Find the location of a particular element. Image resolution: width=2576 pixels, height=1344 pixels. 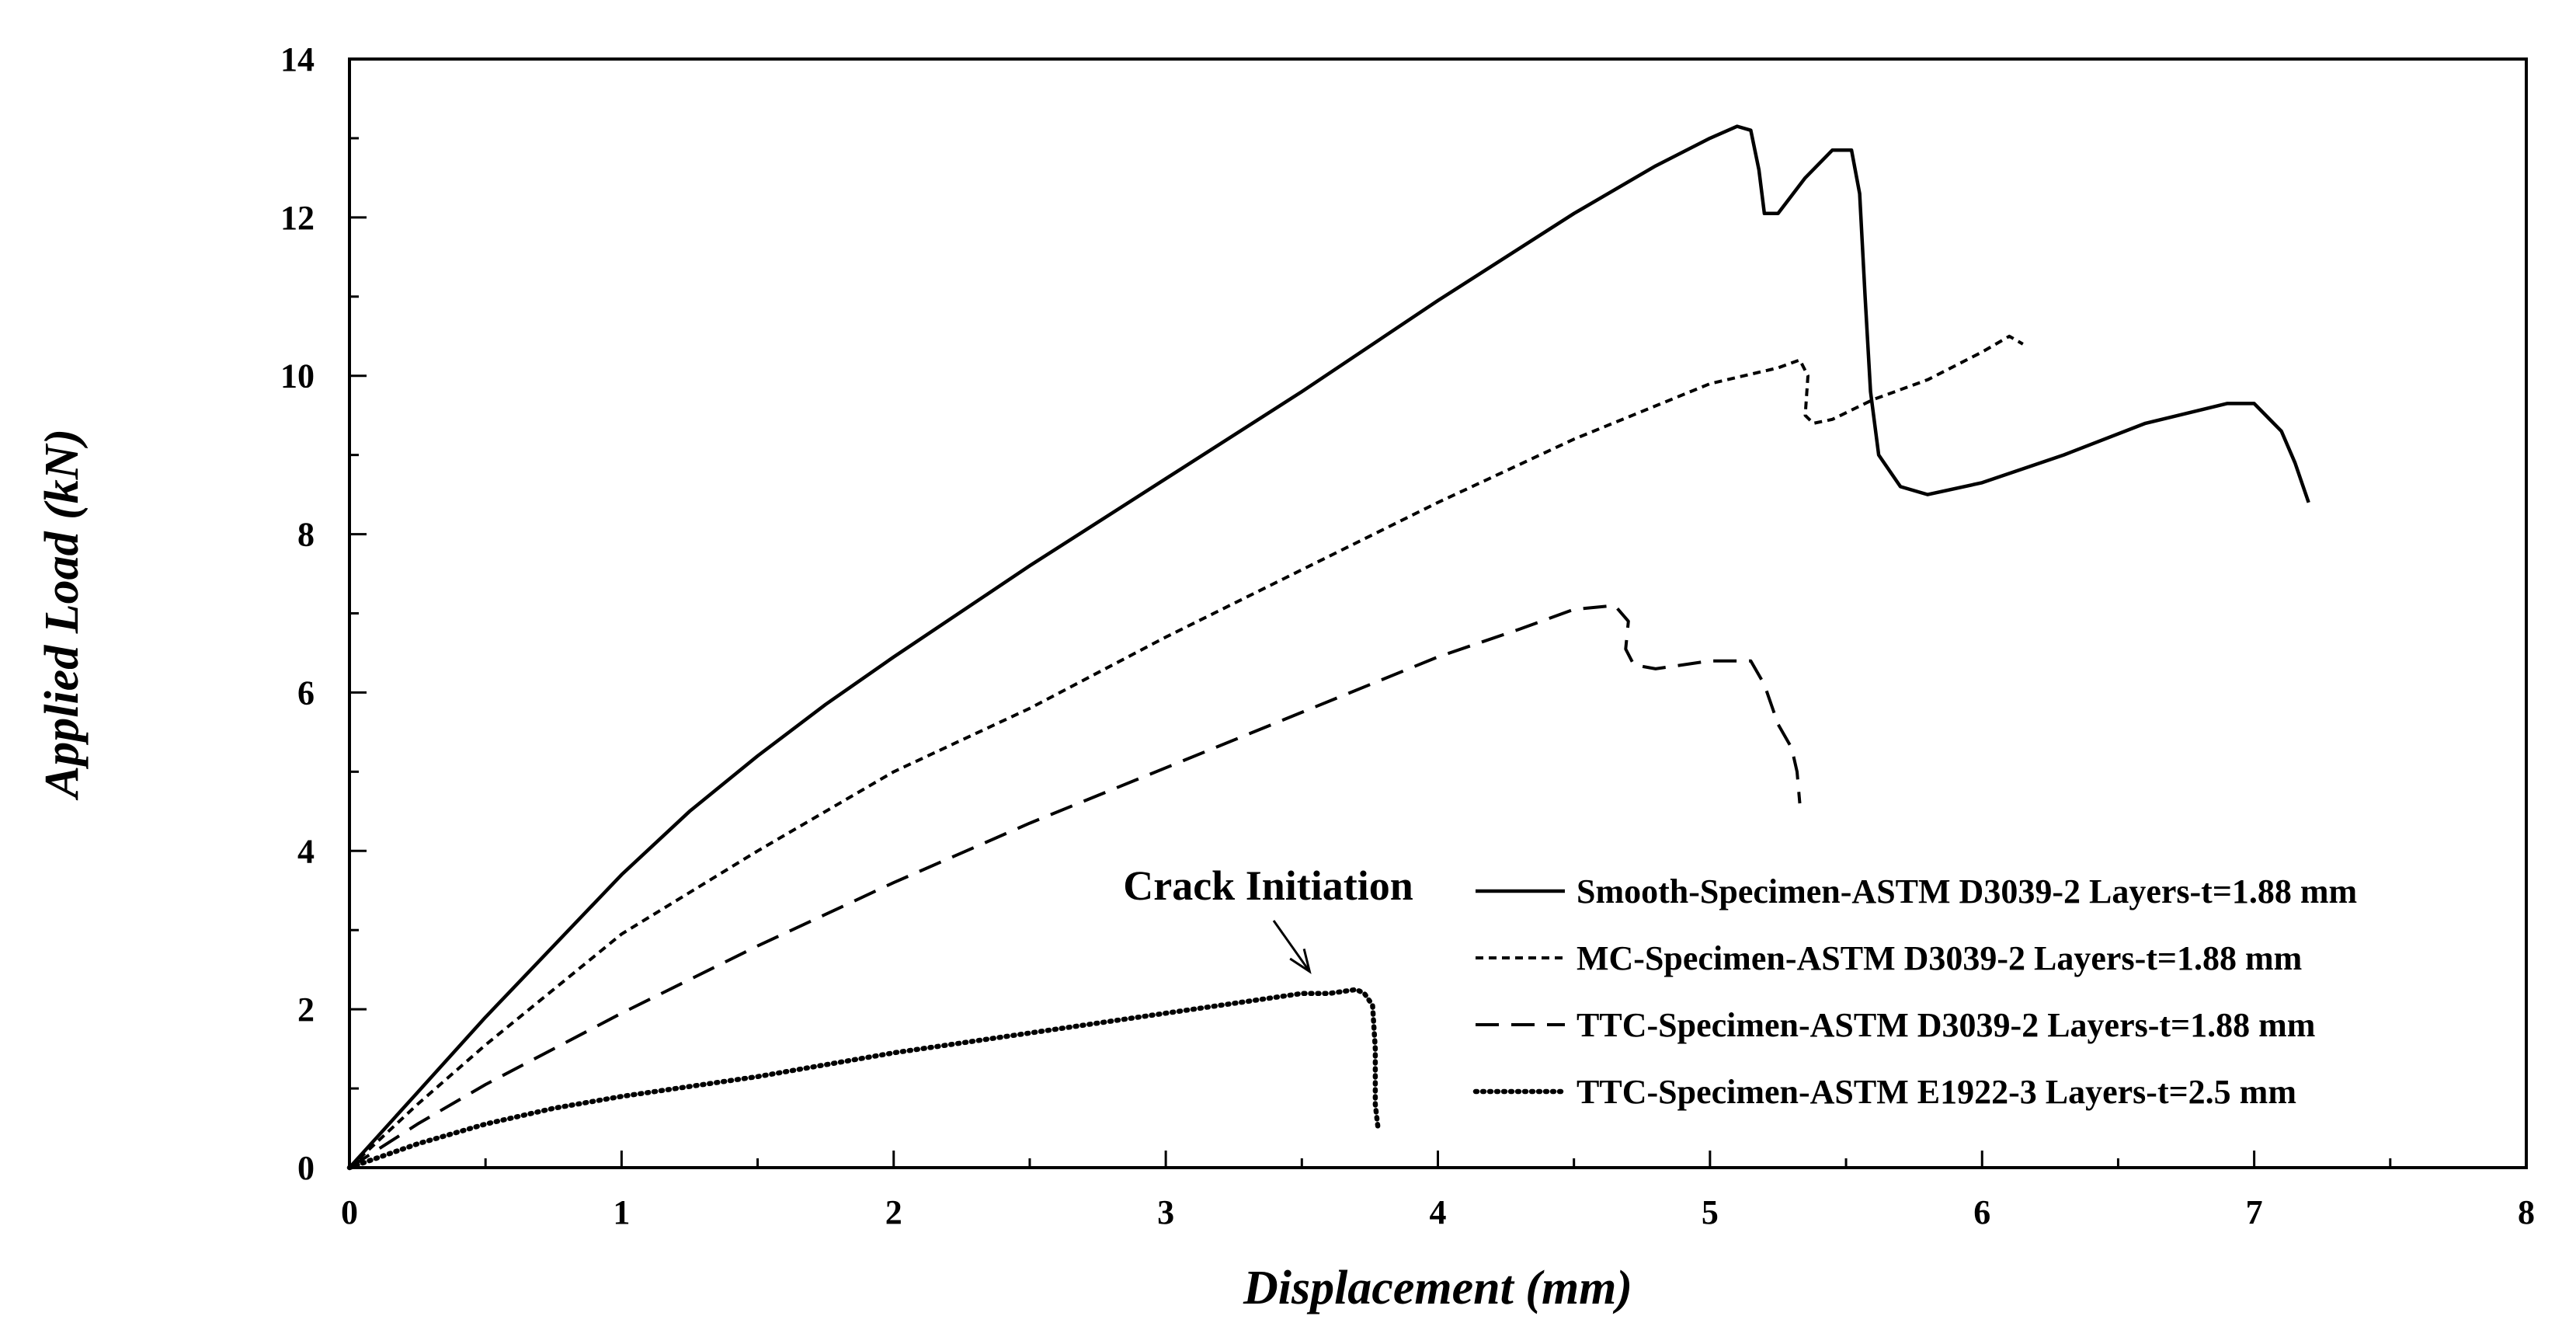

series-line-ttc-specimen-e1922 is located at coordinates (864, 1079).